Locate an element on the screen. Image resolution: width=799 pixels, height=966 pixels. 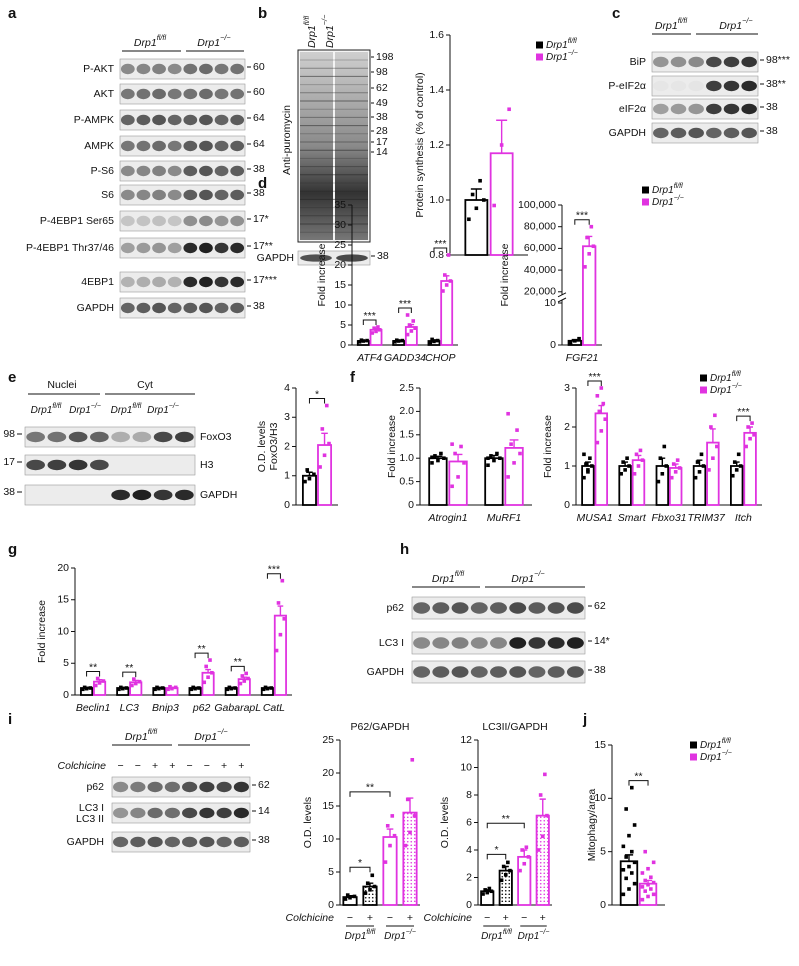
genotype-label: Drp1−/− is located at coordinates (163, 409).